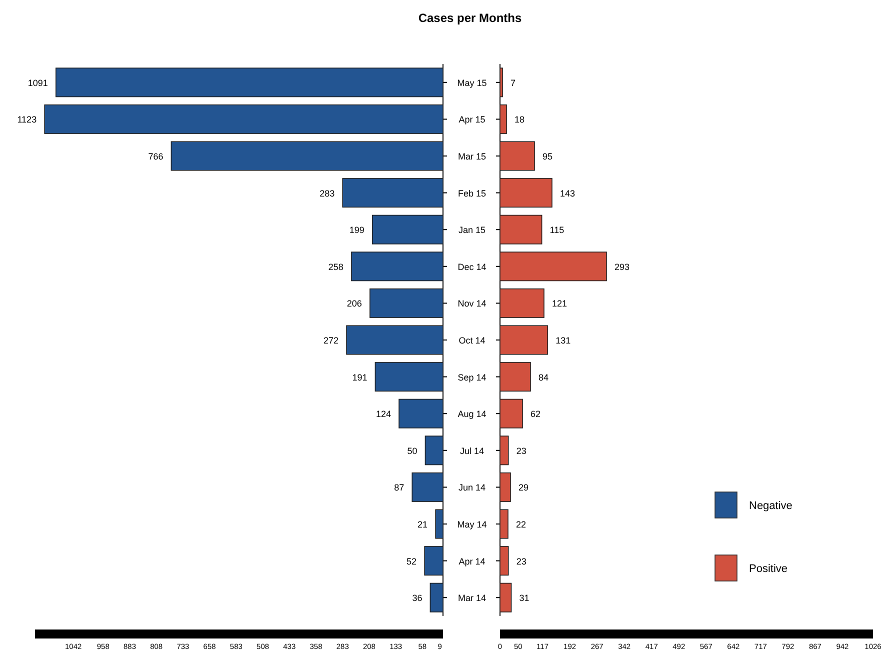 The width and height of the screenshot is (881, 665). I want to click on y-tick-label: May 15, so click(472, 83).